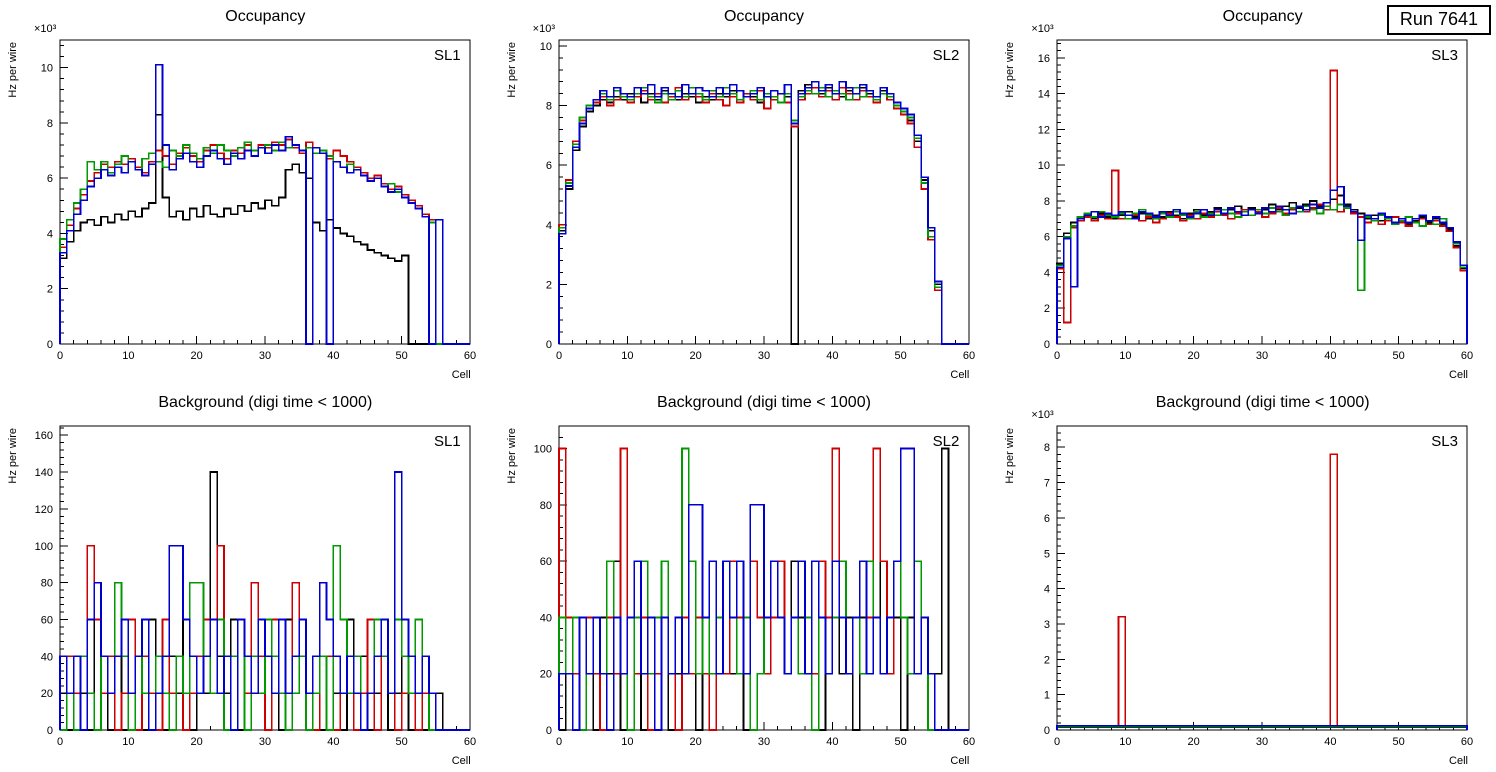 Image resolution: width=1496 pixels, height=772 pixels. I want to click on histogram-plot: 0 10 20 30 40 50 60 0 20 40 60 80 100, so click(754, 586).